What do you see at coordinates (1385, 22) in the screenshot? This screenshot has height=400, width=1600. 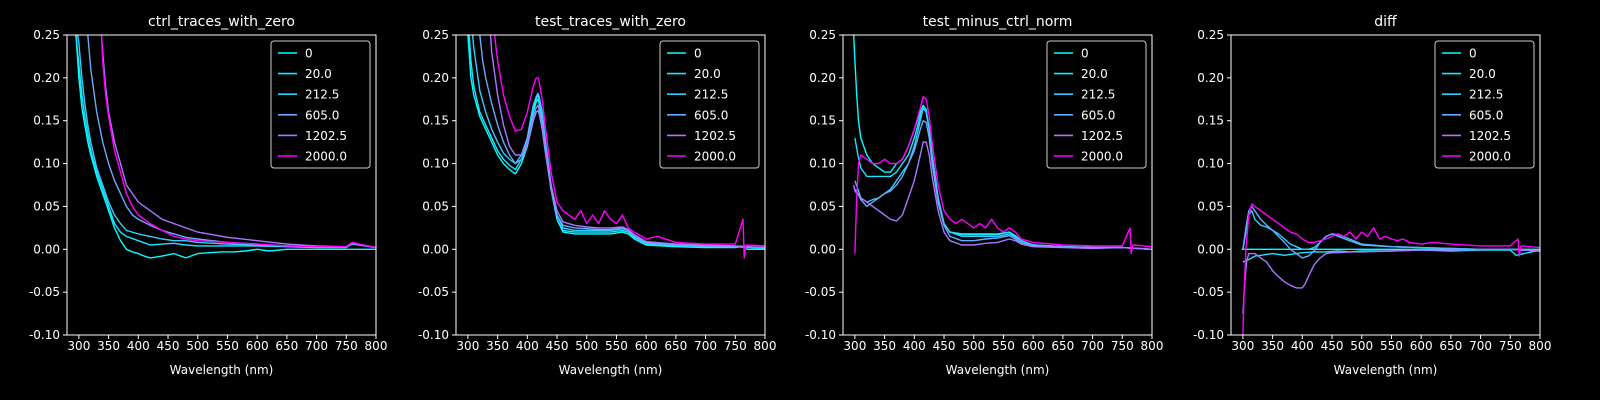 I see `chart-title: diff` at bounding box center [1385, 22].